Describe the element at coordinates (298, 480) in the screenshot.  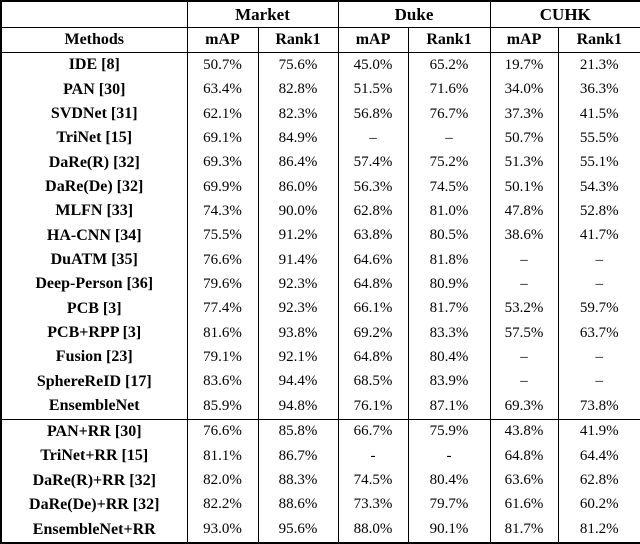
I see `value-cell: 88.3%` at that location.